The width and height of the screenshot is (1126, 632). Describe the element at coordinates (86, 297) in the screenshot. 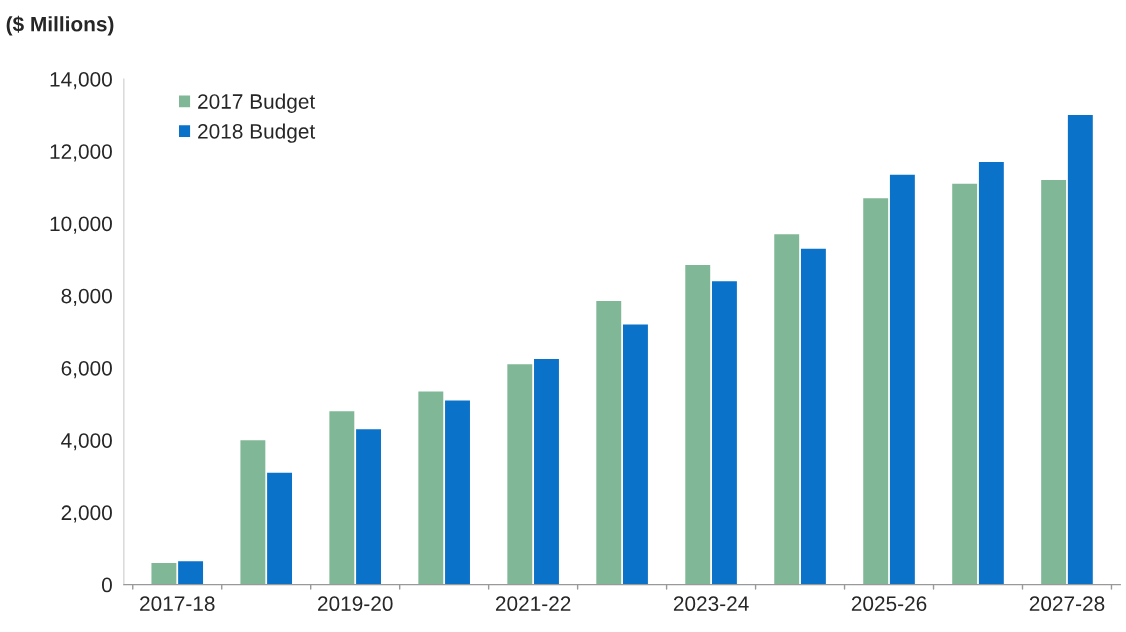

I see `y-tick-label: 8,000` at that location.